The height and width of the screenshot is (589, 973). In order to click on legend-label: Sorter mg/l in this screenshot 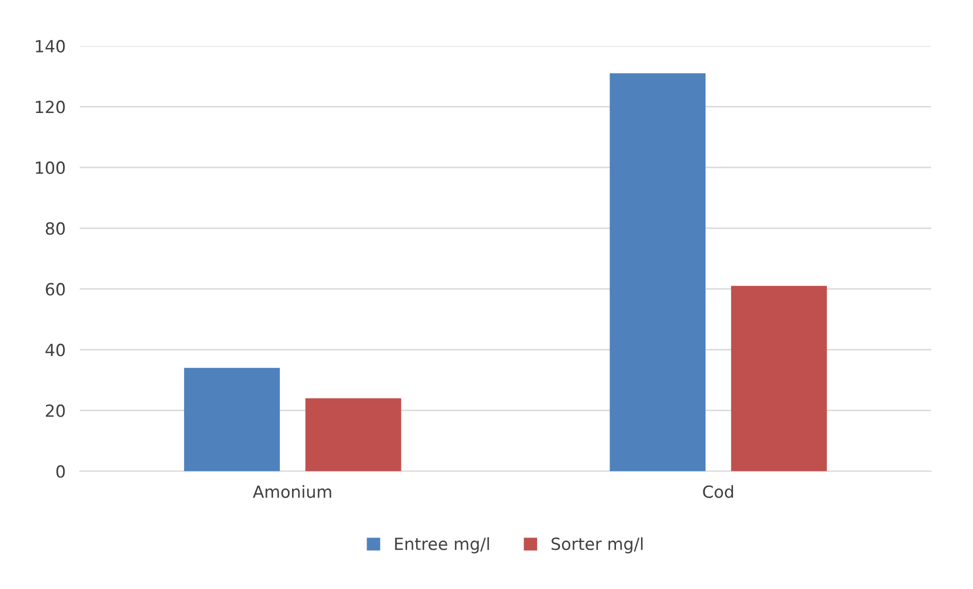, I will do `click(597, 545)`.